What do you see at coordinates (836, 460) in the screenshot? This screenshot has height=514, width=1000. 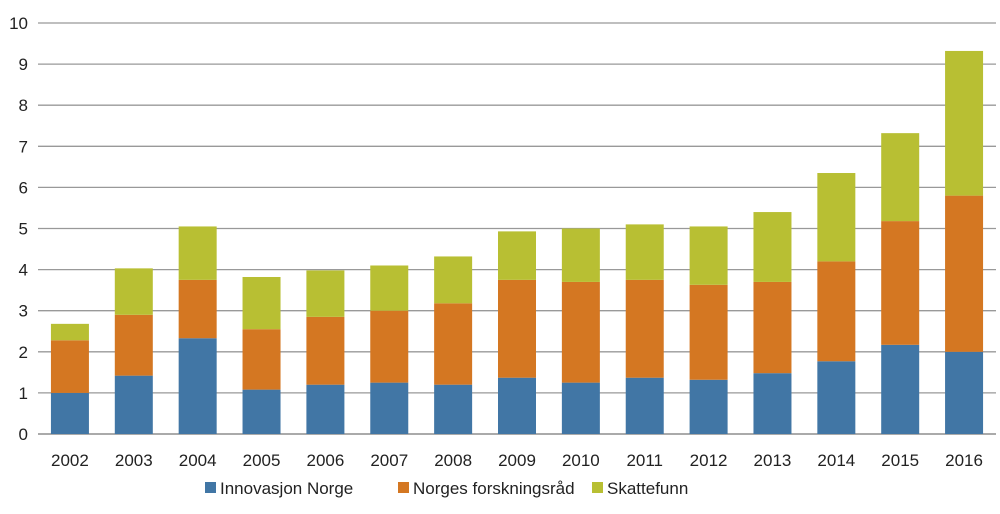 I see `x-tick-label: 2014` at bounding box center [836, 460].